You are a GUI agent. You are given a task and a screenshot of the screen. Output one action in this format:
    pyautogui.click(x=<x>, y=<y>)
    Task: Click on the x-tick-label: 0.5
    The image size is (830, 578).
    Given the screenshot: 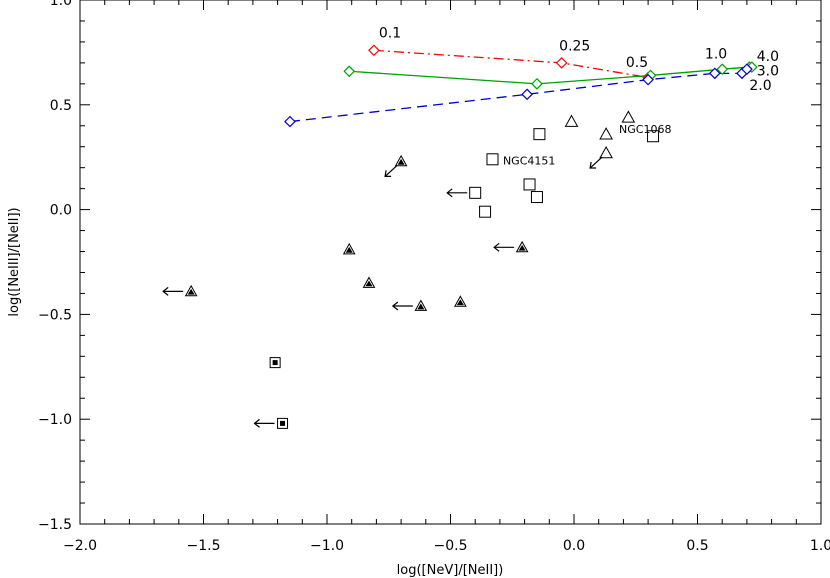 What is the action you would take?
    pyautogui.click(x=697, y=546)
    